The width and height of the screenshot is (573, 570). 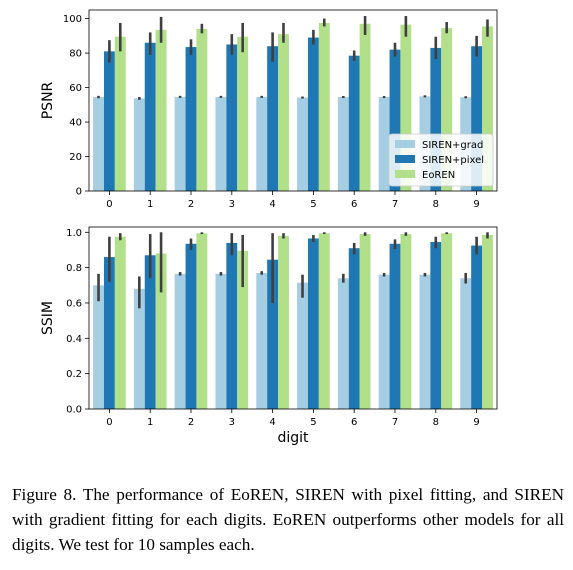 I want to click on y-tick-label: 0.6, so click(x=74, y=303).